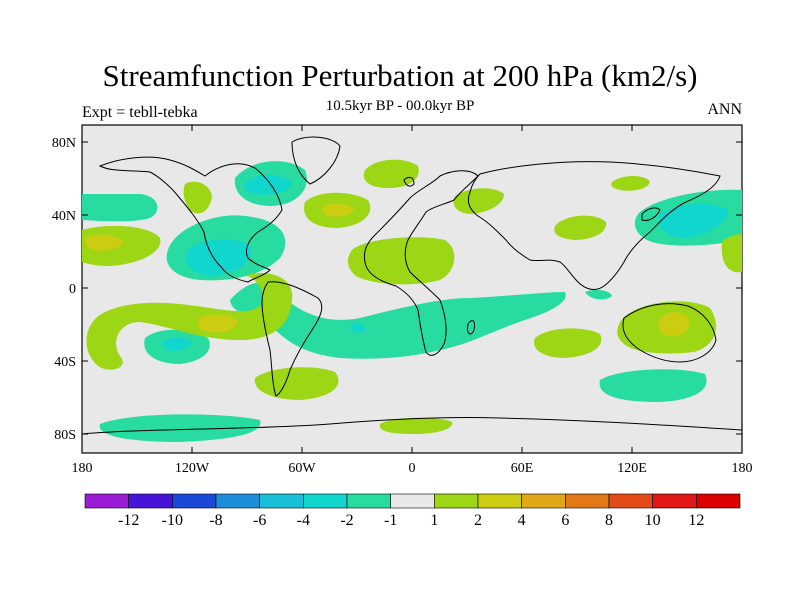  What do you see at coordinates (64, 289) in the screenshot?
I see `lat-labels: 80N 40N 0 40S 80S` at bounding box center [64, 289].